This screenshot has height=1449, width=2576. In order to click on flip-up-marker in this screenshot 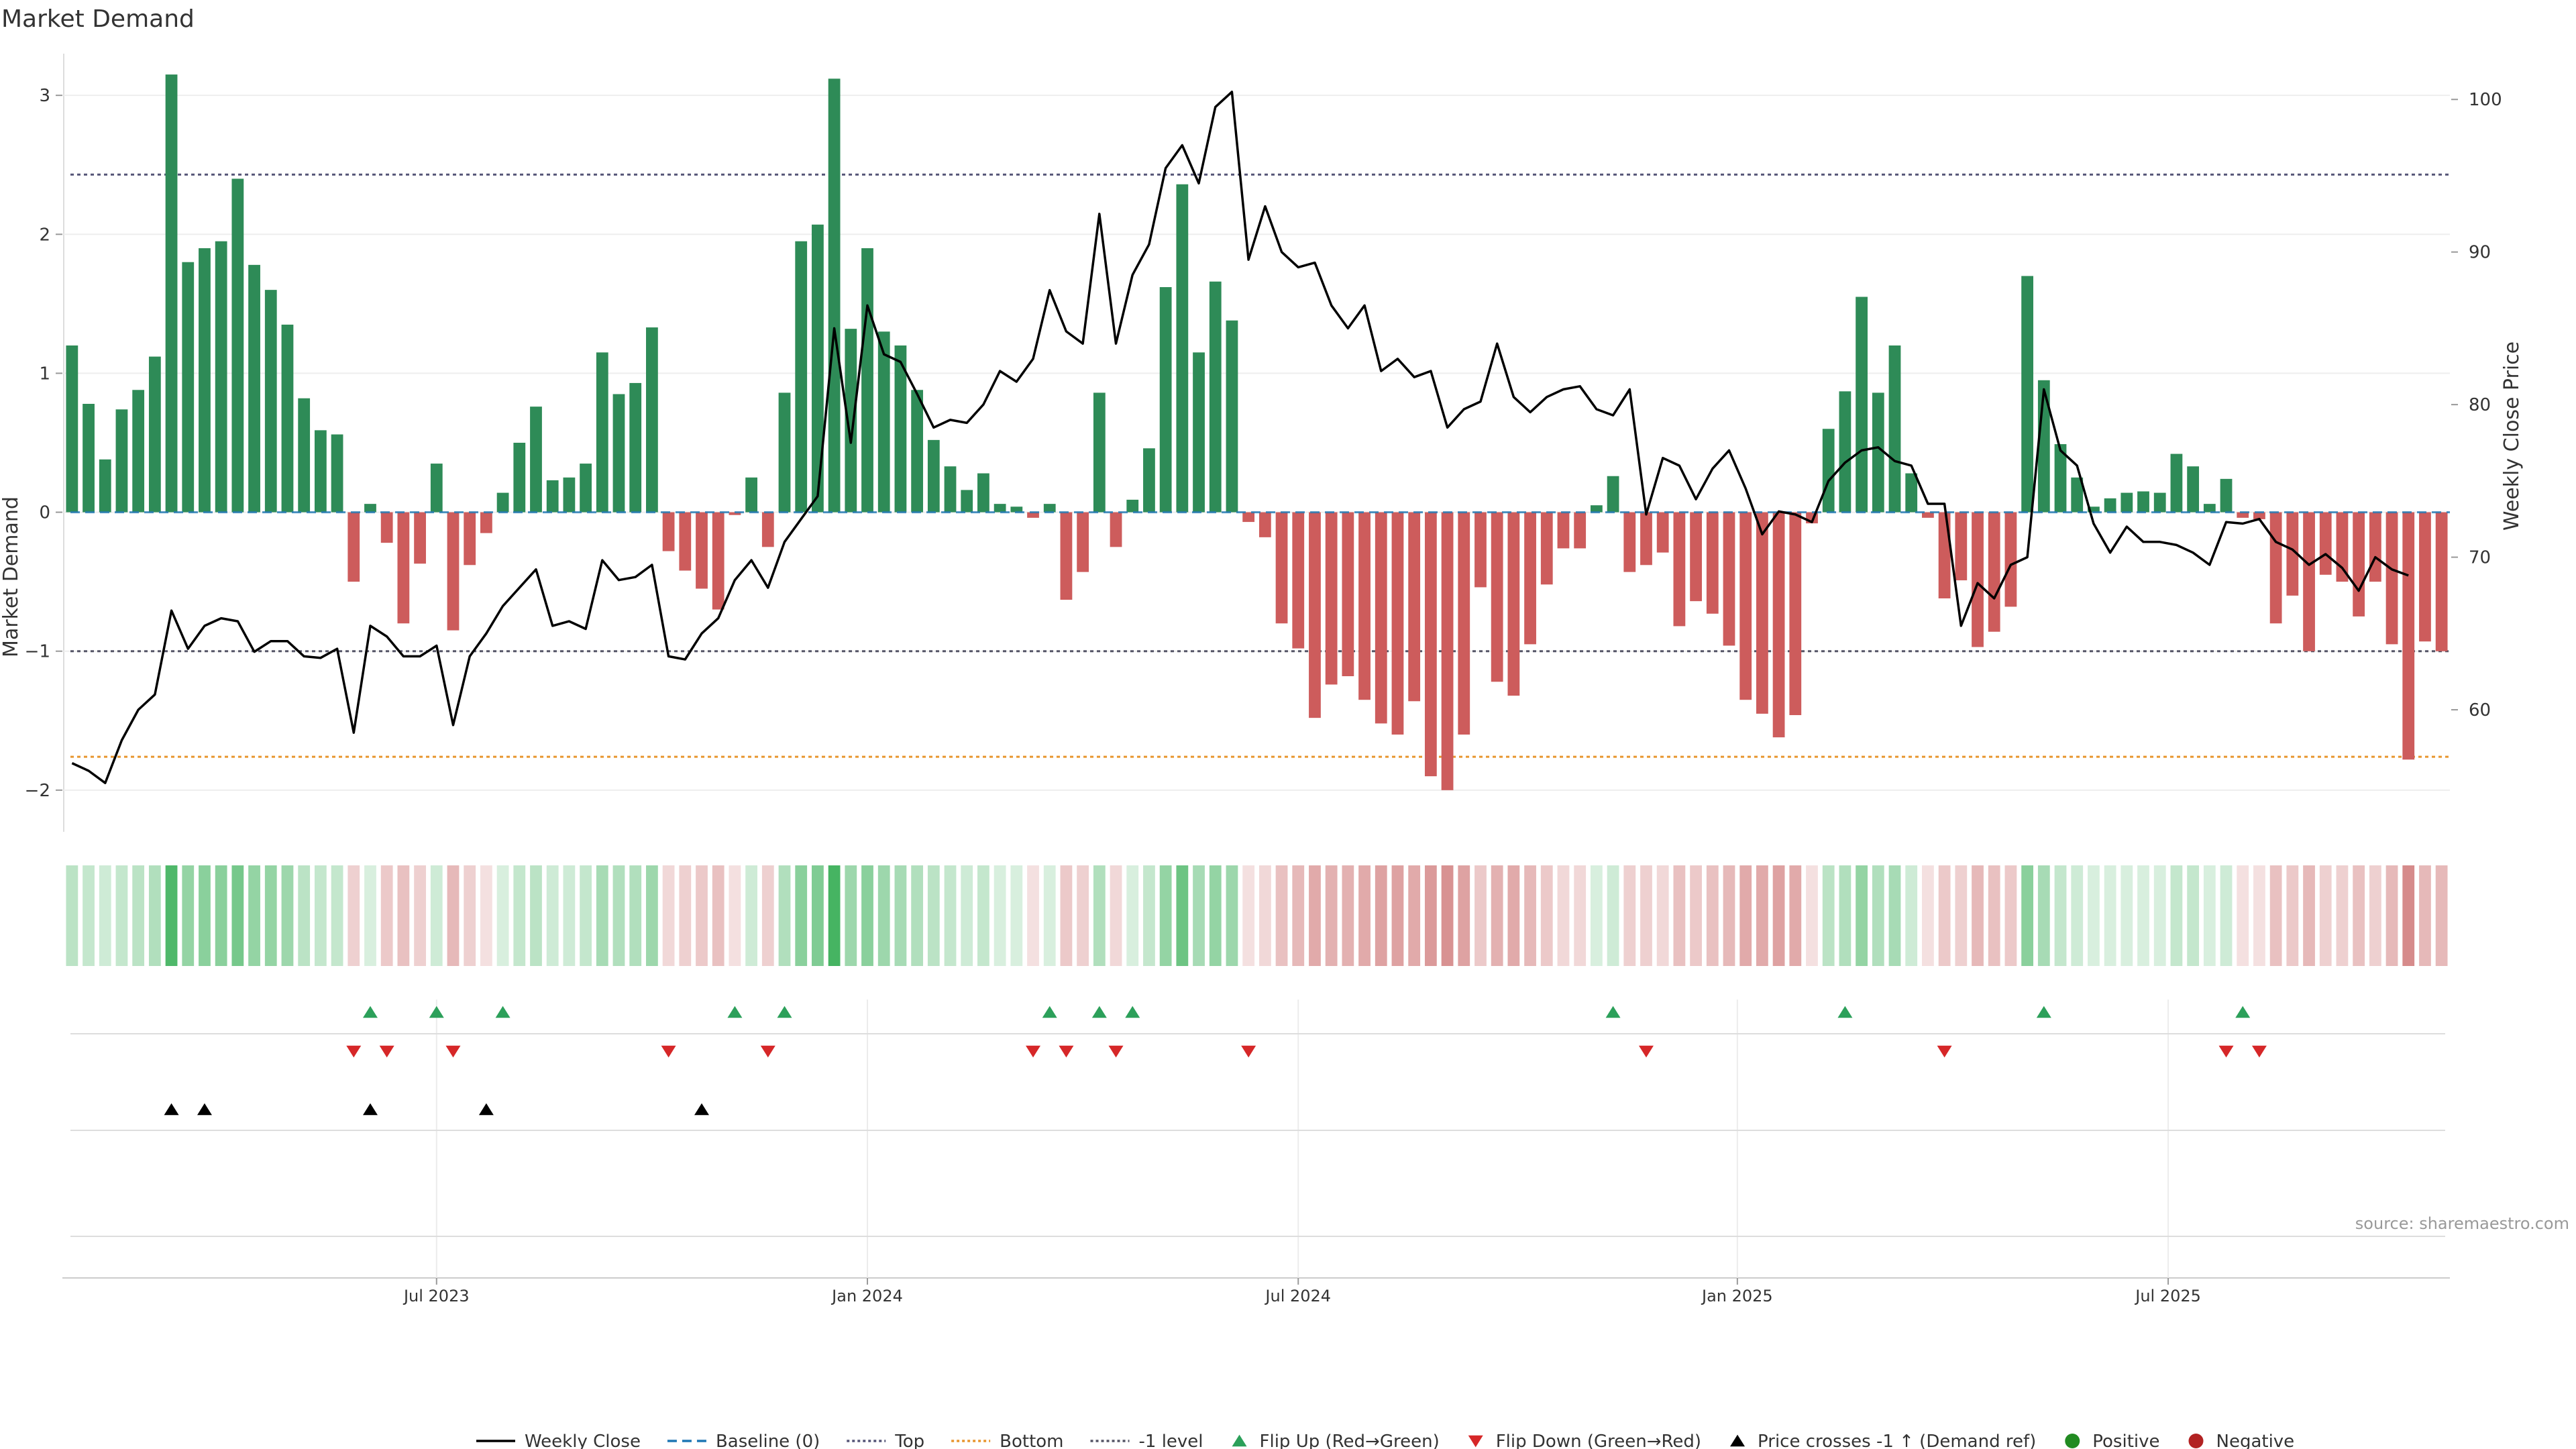, I will do `click(1049, 1012)`.